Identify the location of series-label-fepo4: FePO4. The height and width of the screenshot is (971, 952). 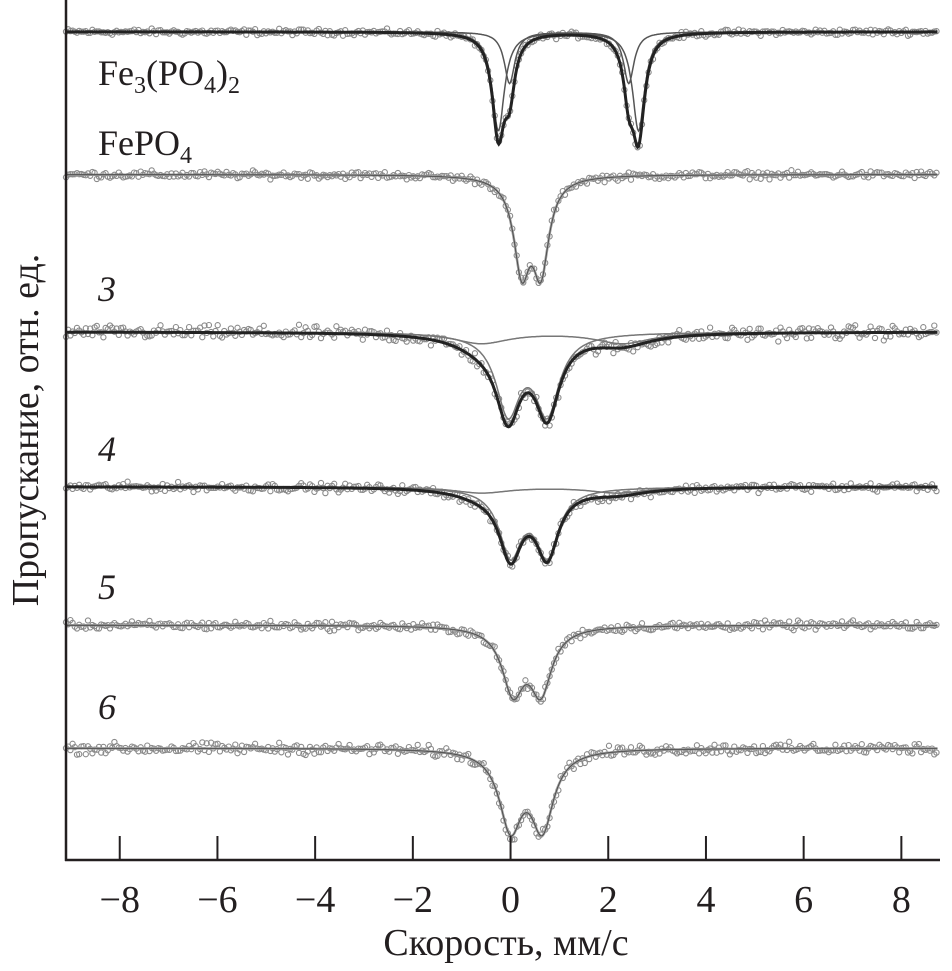
(145, 146).